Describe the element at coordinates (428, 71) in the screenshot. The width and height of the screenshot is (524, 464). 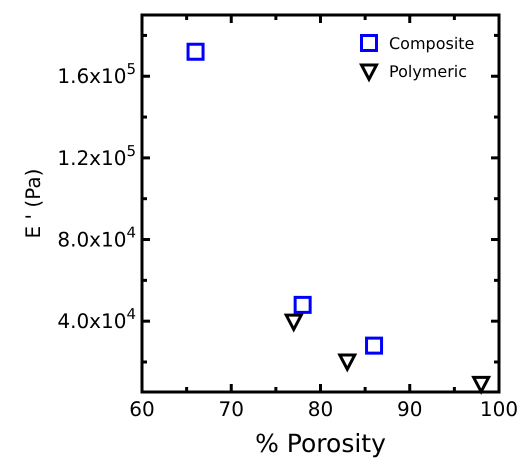
I see `legend-label: Polymeric` at that location.